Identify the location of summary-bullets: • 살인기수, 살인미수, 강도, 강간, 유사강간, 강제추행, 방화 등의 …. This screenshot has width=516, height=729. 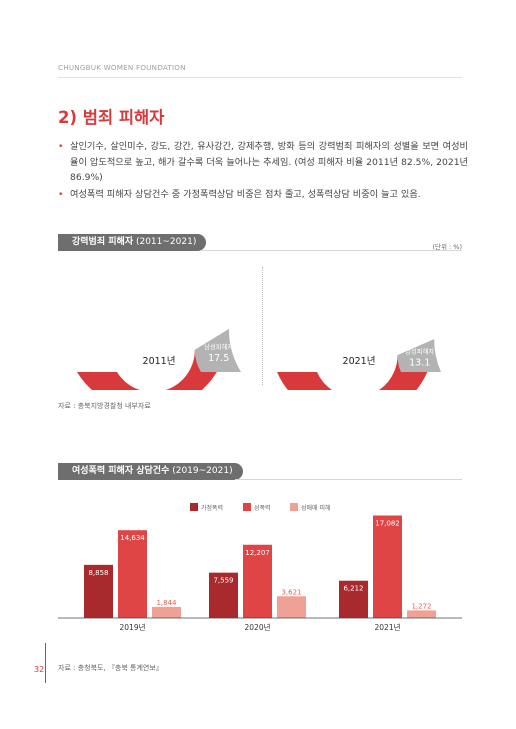
(263, 170).